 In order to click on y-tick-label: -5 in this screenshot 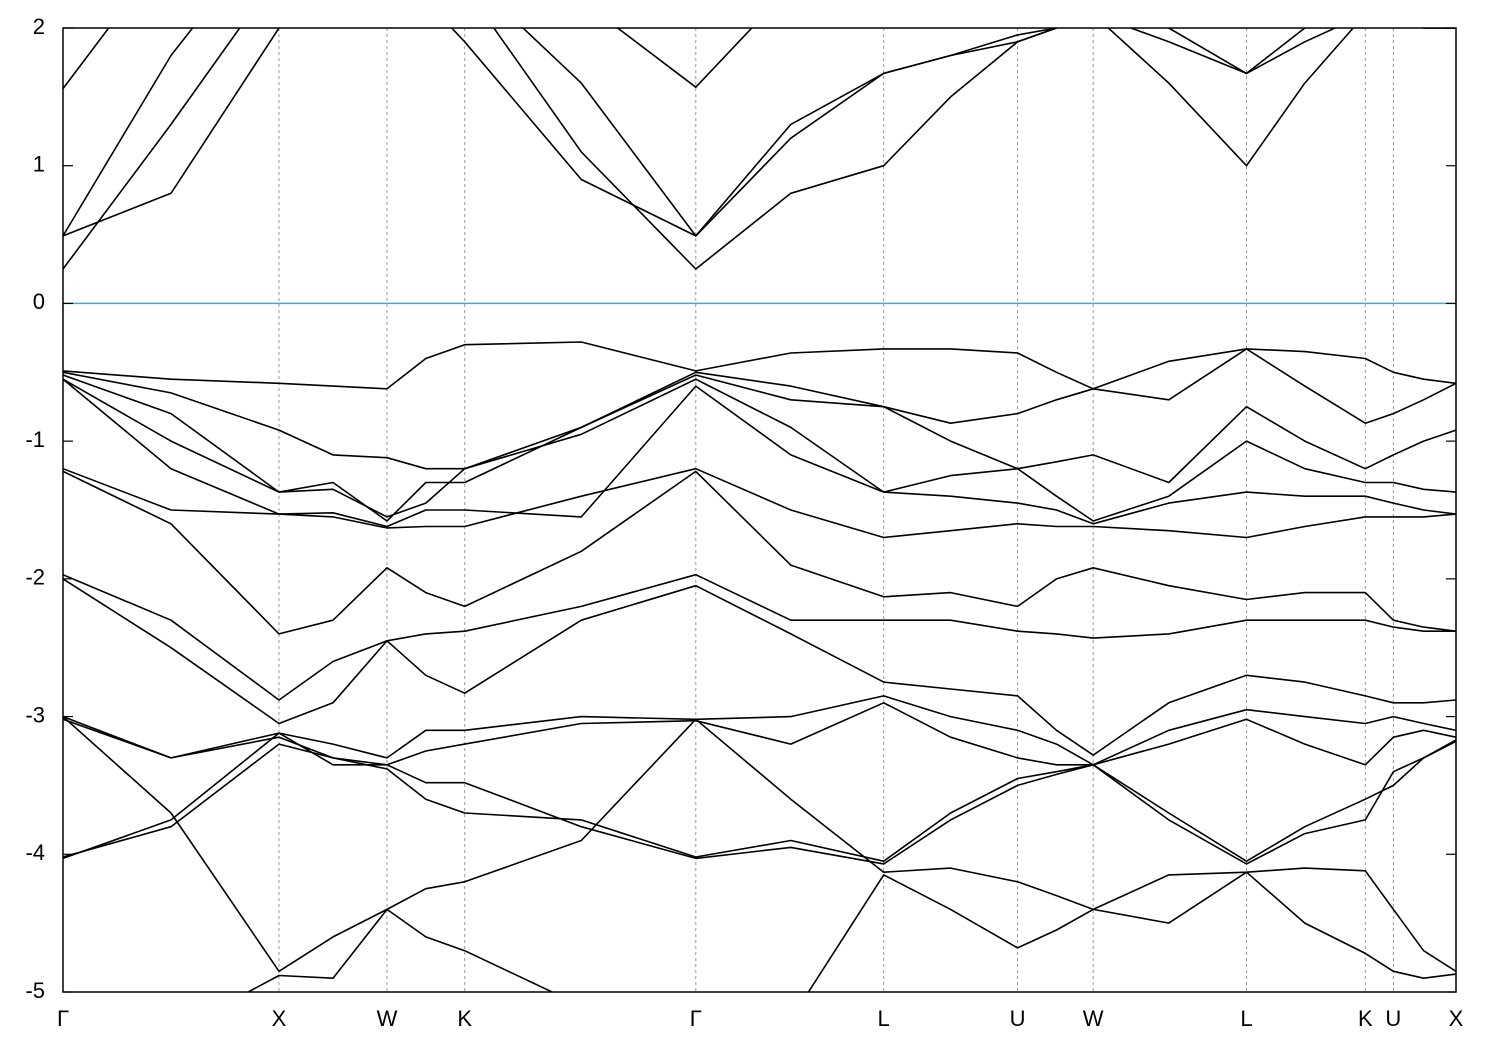, I will do `click(35, 990)`.